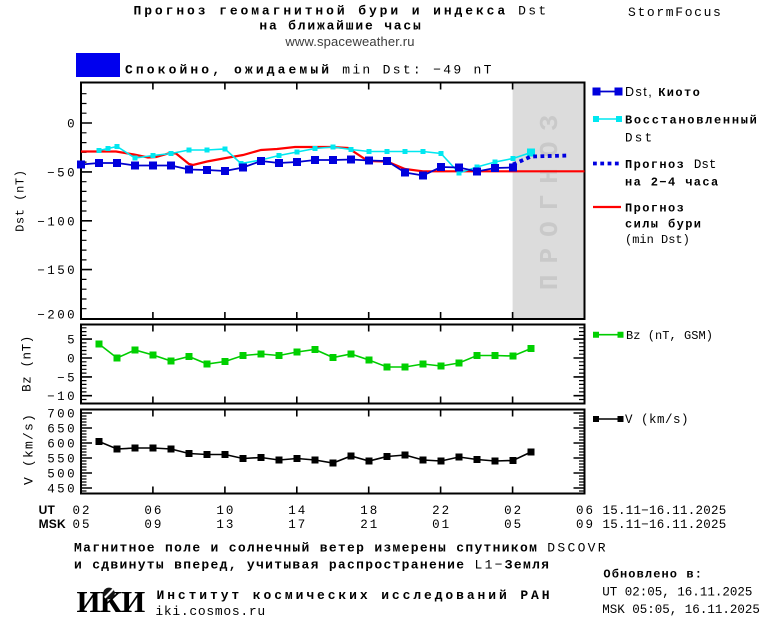 The width and height of the screenshot is (760, 620). I want to click on svg-text: Dst (nT), so click(21, 200).